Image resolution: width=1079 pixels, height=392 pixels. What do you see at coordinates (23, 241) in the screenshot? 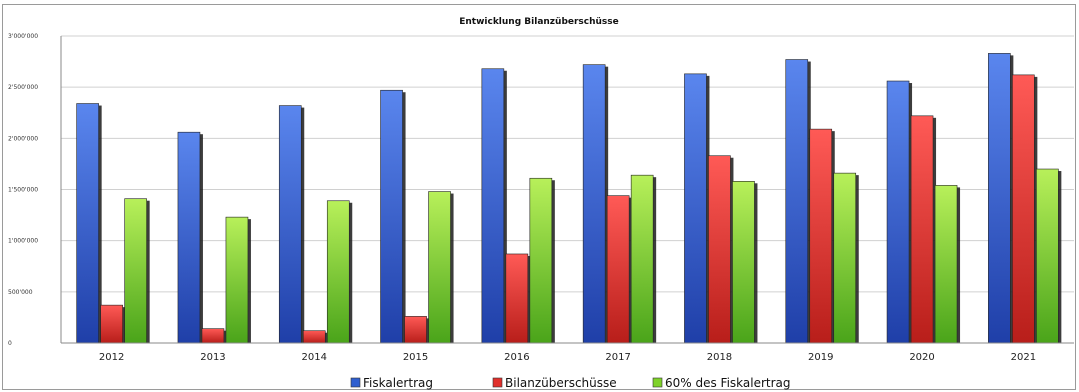
I see `y-tick-label: 1'000'000` at bounding box center [23, 241].